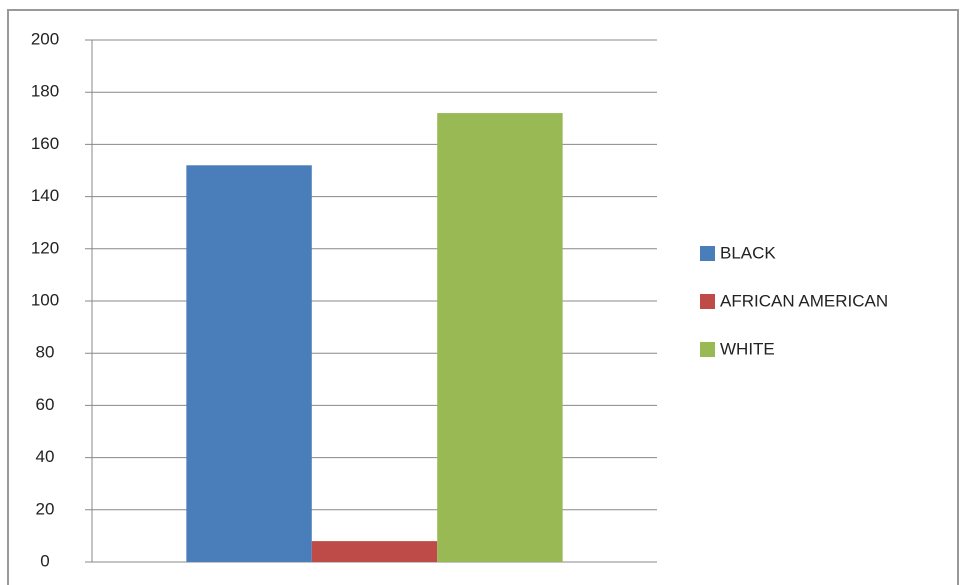 The height and width of the screenshot is (585, 960). What do you see at coordinates (45, 299) in the screenshot?
I see `y-tick-label: 100` at bounding box center [45, 299].